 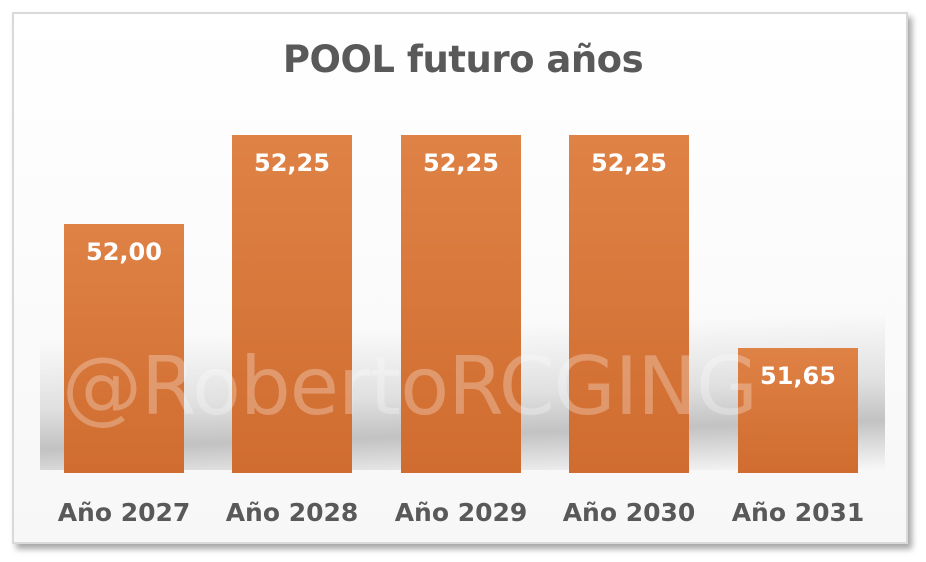 I want to click on bar-2030: 52,25, so click(x=629, y=304).